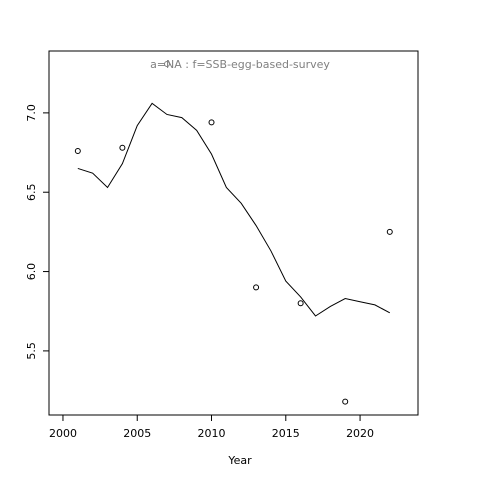 The width and height of the screenshot is (480, 480). What do you see at coordinates (360, 433) in the screenshot?
I see `x-tick-label: 2020` at bounding box center [360, 433].